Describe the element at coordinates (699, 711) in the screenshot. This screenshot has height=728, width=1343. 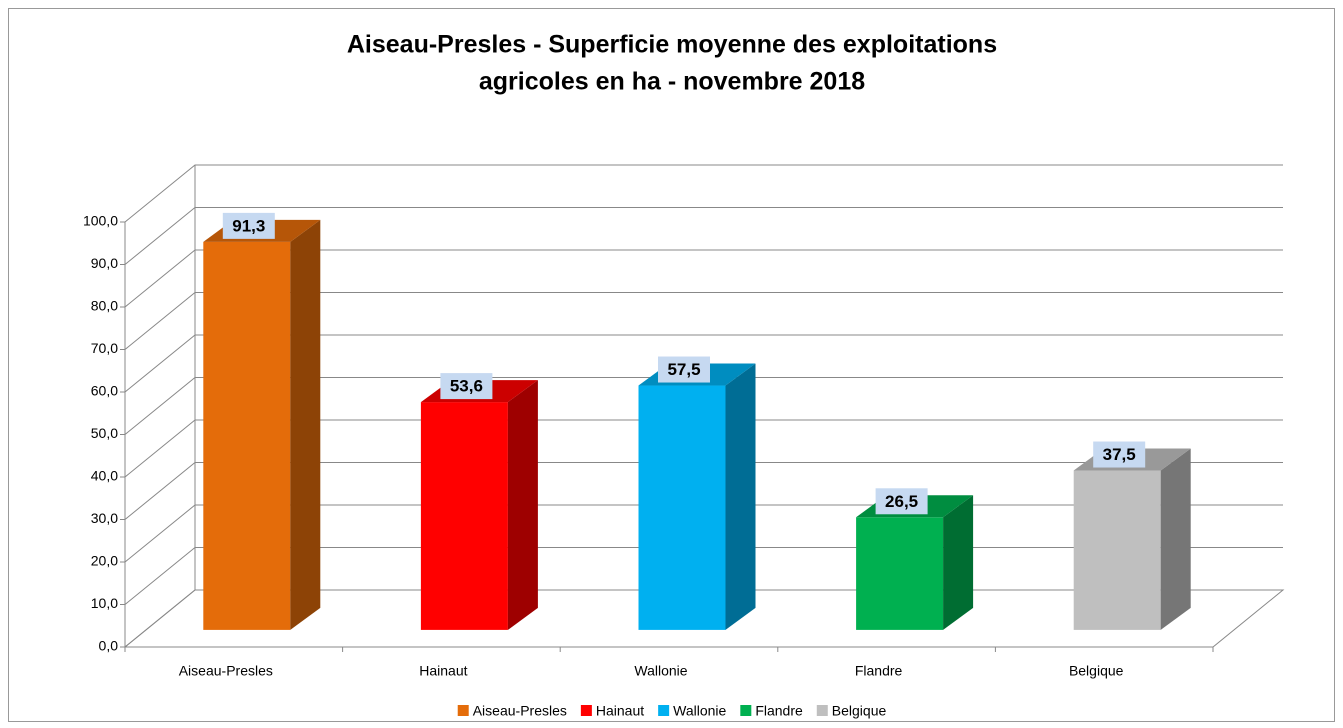
I see `legend-label: Wallonie` at that location.